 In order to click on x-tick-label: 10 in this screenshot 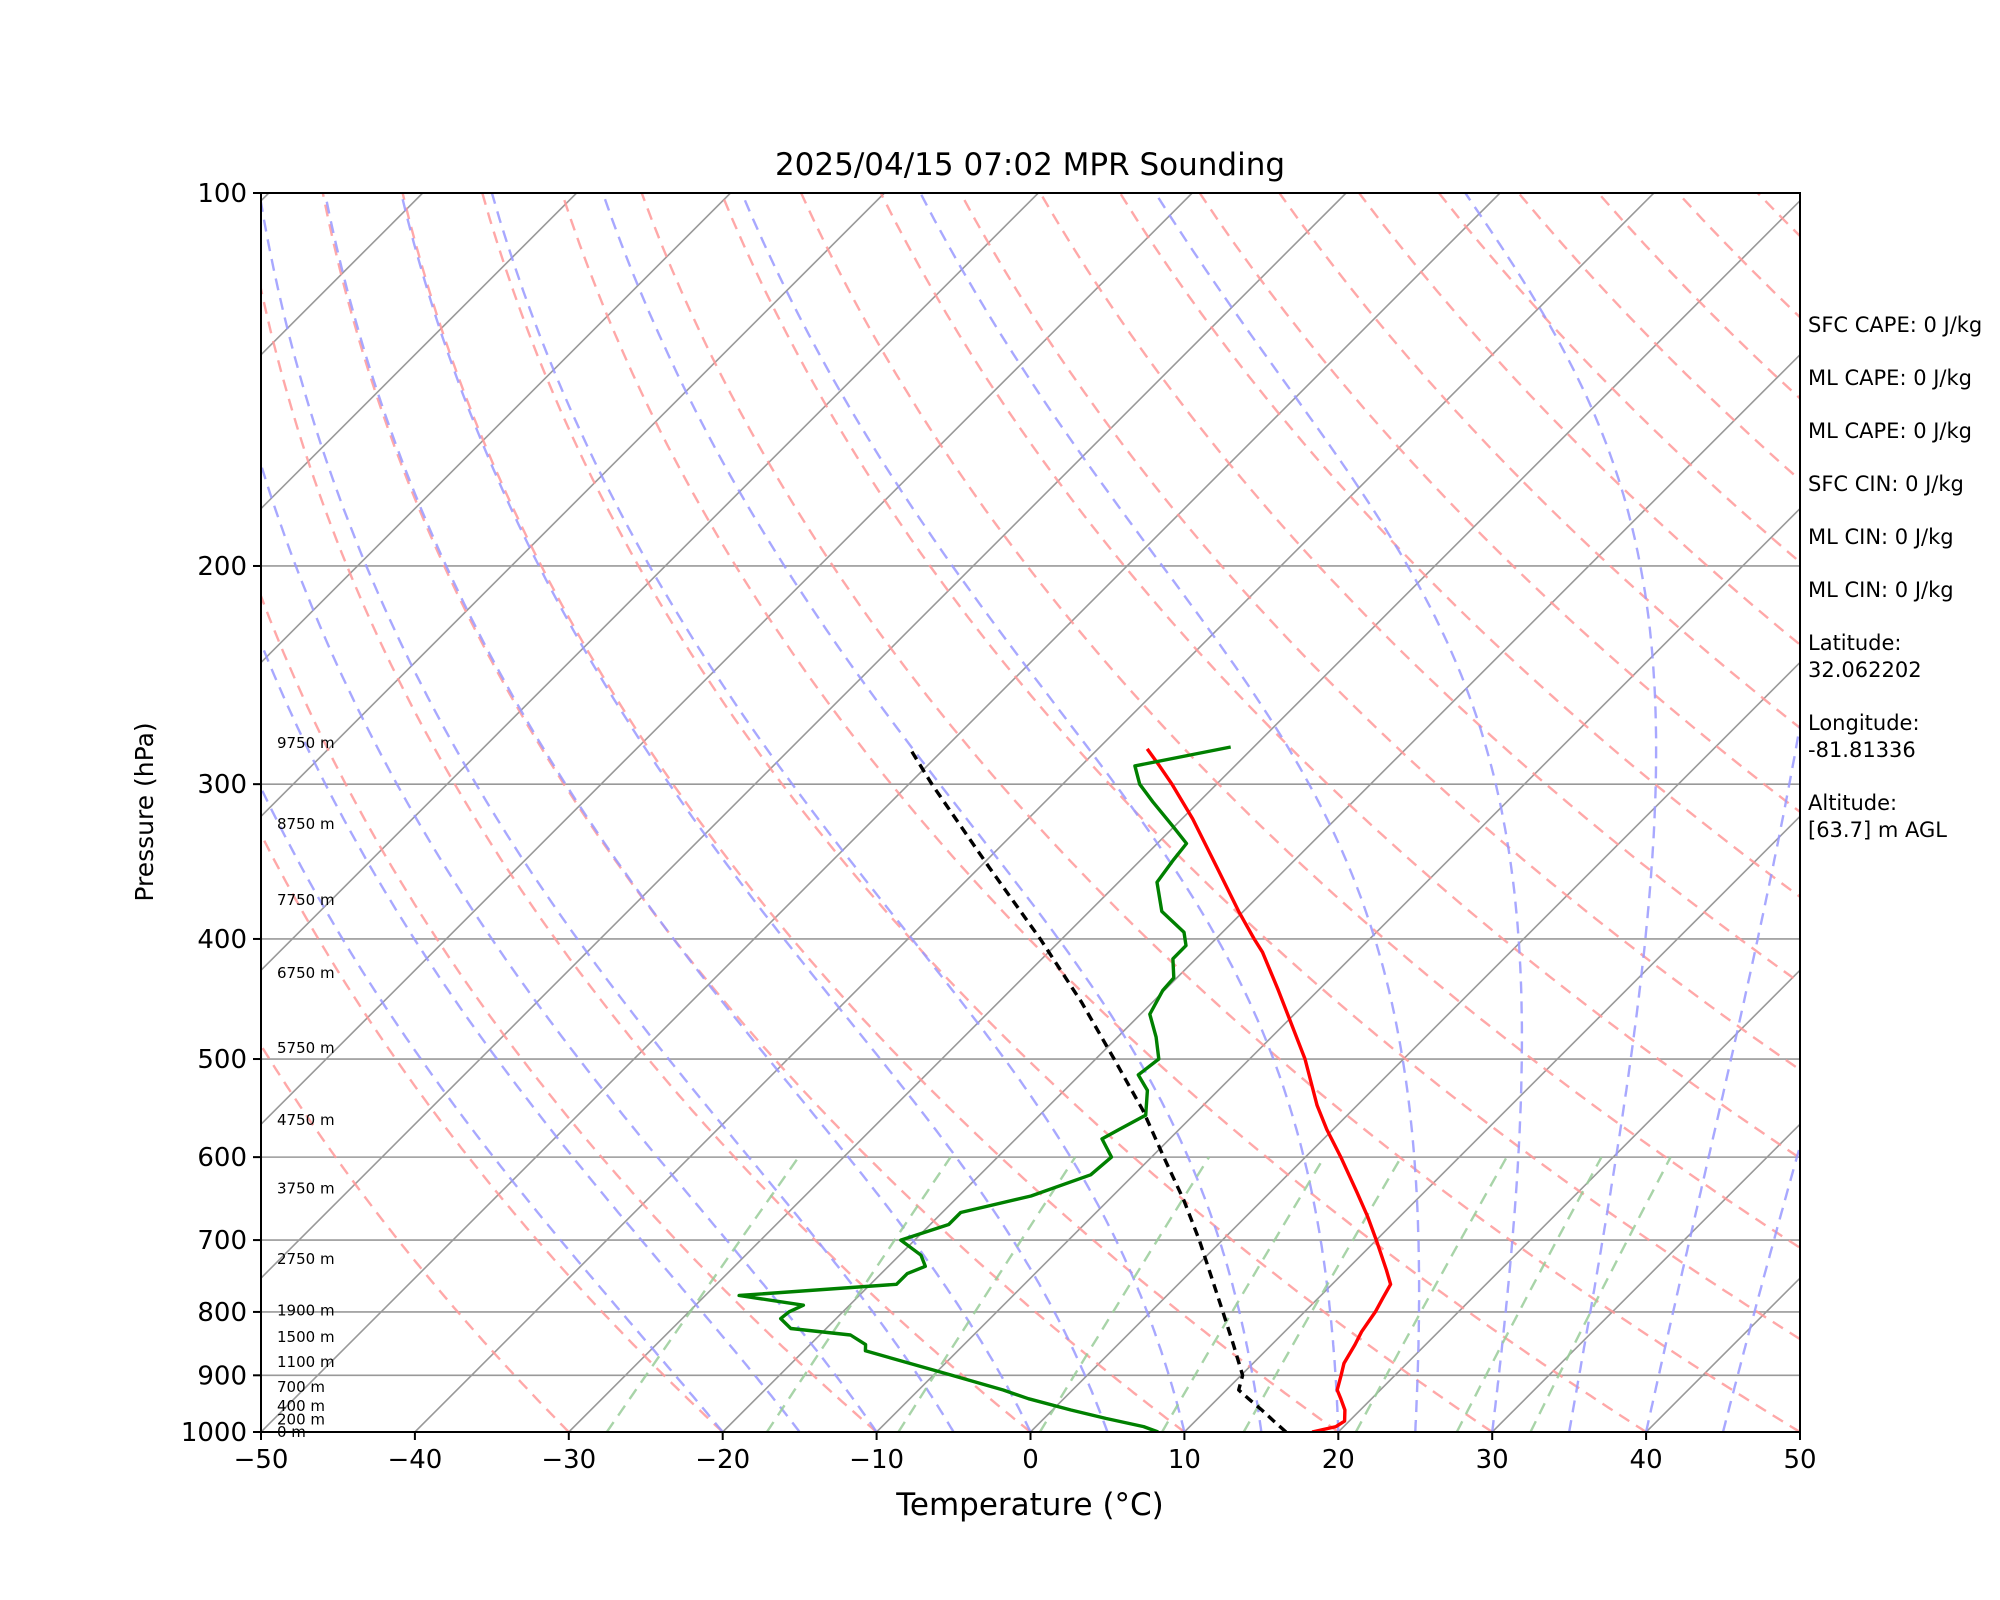, I will do `click(1184, 1460)`.